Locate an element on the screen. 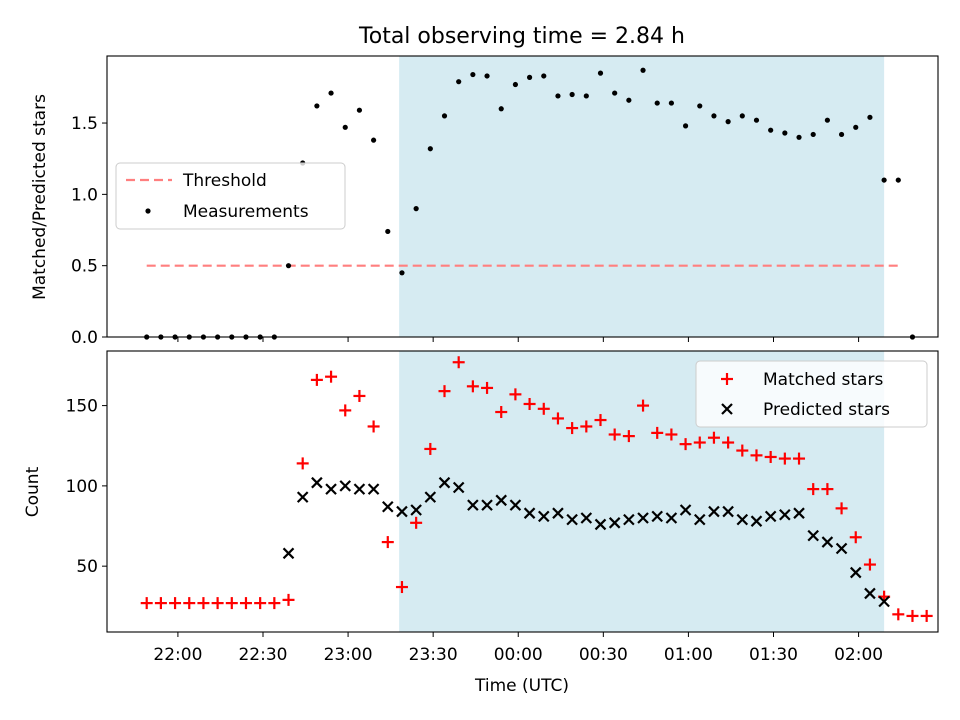  matched-legend-swatch is located at coordinates (727, 379).